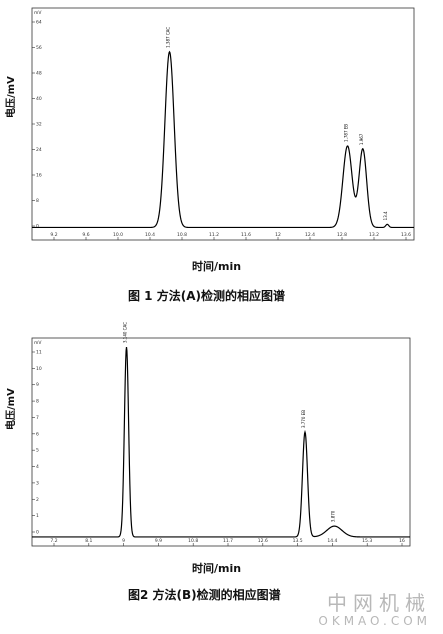 The image size is (443, 634). What do you see at coordinates (332, 516) in the screenshot?
I see `peak-label: 3.870` at bounding box center [332, 516].